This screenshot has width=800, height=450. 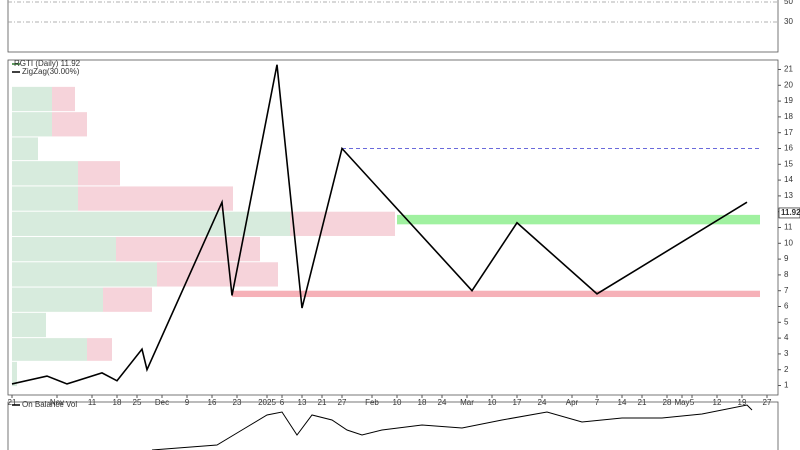 What do you see at coordinates (572, 402) in the screenshot?
I see `x-tick-label: Apr` at bounding box center [572, 402].